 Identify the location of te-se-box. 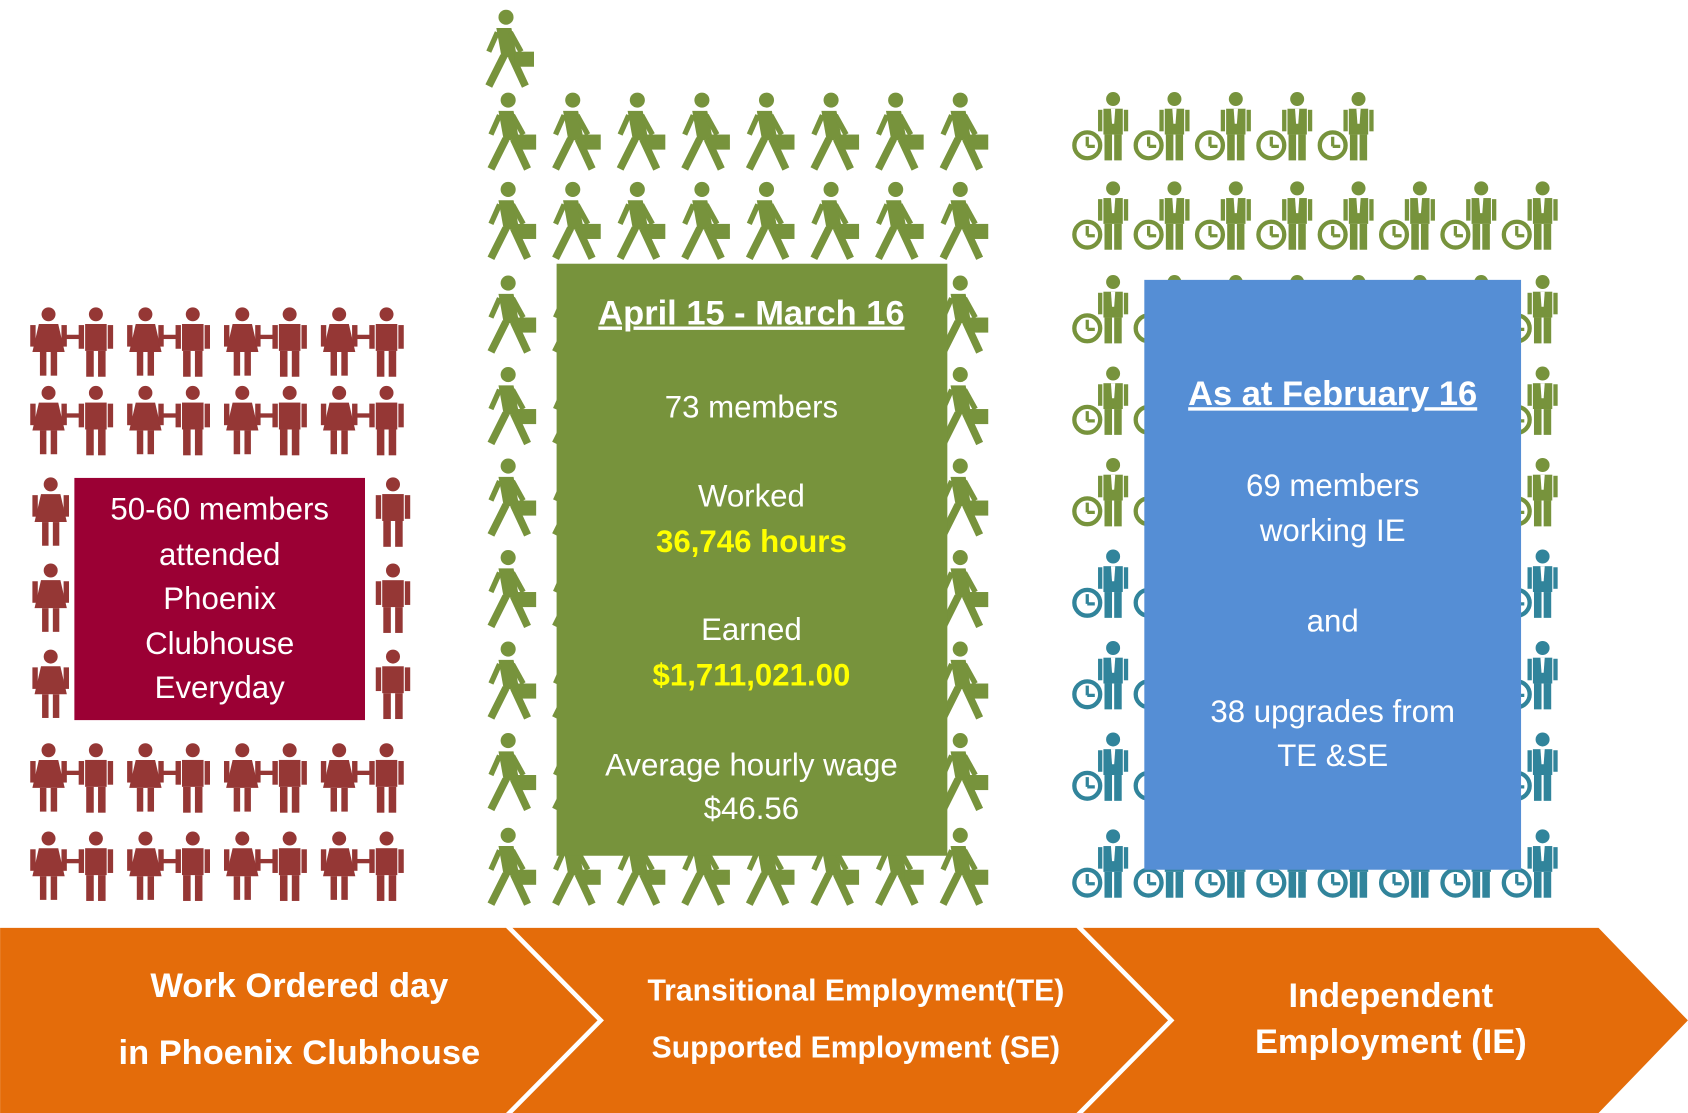
(752, 559).